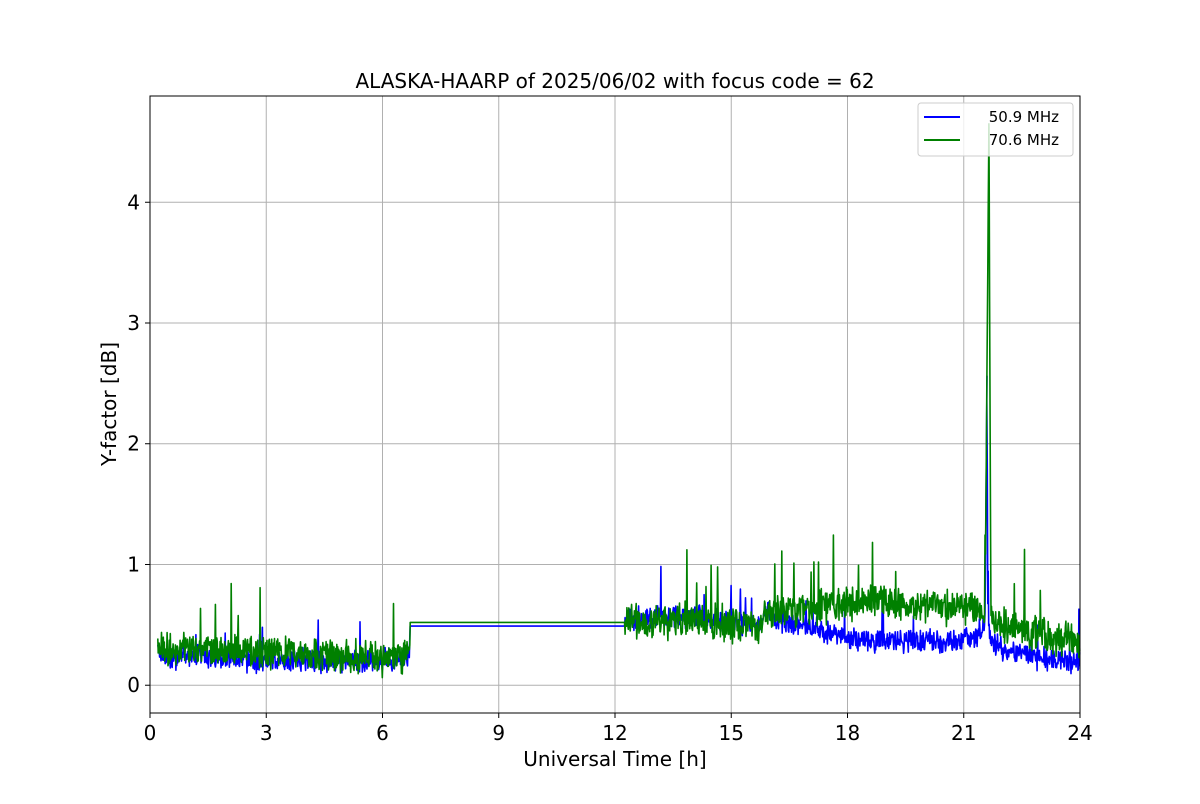  Describe the element at coordinates (150, 733) in the screenshot. I see `x-tick-label: 0` at that location.